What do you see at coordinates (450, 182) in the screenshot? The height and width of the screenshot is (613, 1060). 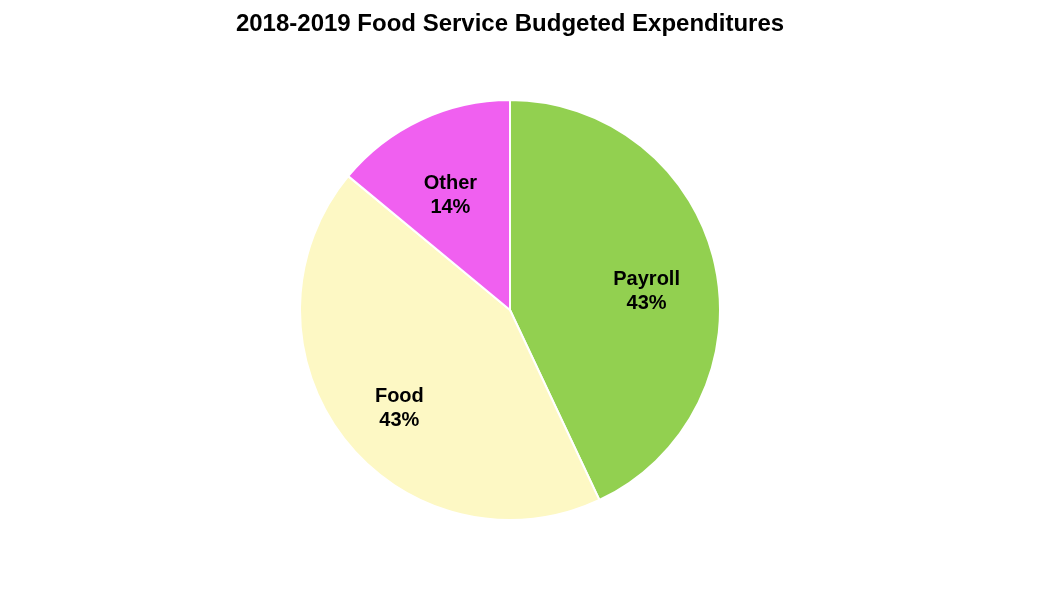 I see `slice-label: Other` at bounding box center [450, 182].